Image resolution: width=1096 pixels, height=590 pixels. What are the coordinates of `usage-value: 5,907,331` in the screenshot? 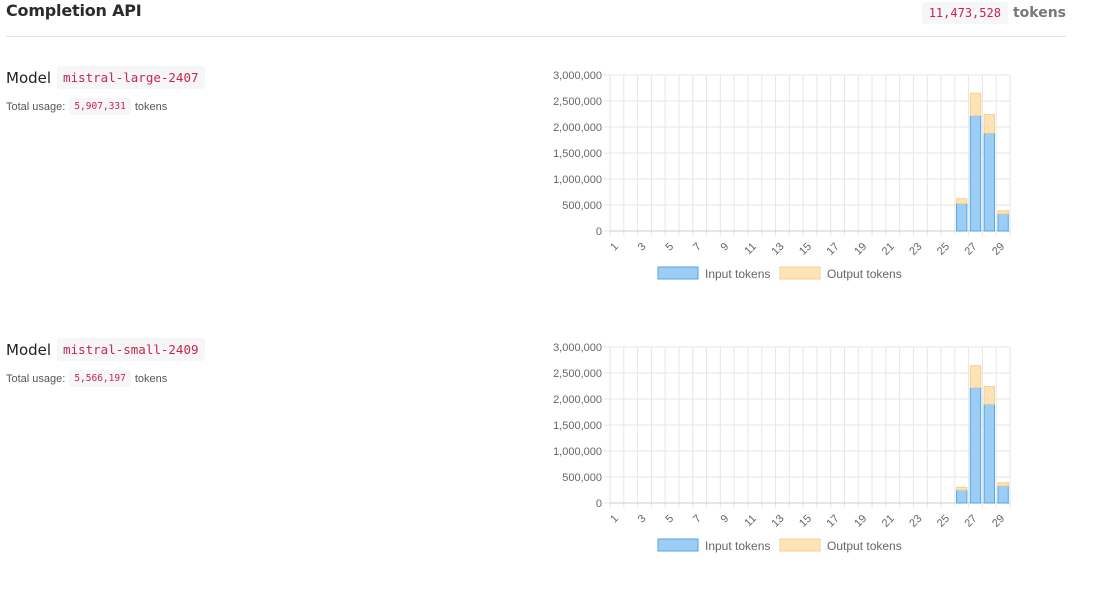 It's located at (100, 106).